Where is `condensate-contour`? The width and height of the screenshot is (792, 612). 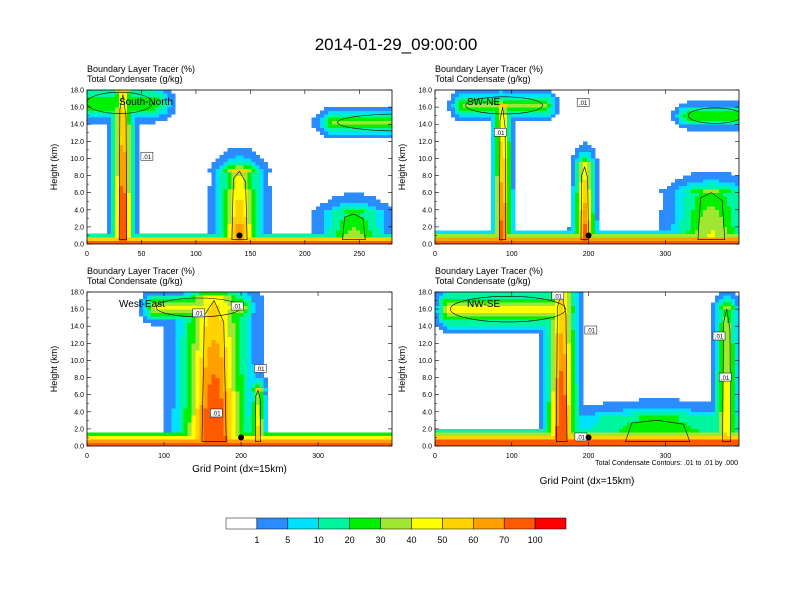
condensate-contour is located at coordinates (239, 205).